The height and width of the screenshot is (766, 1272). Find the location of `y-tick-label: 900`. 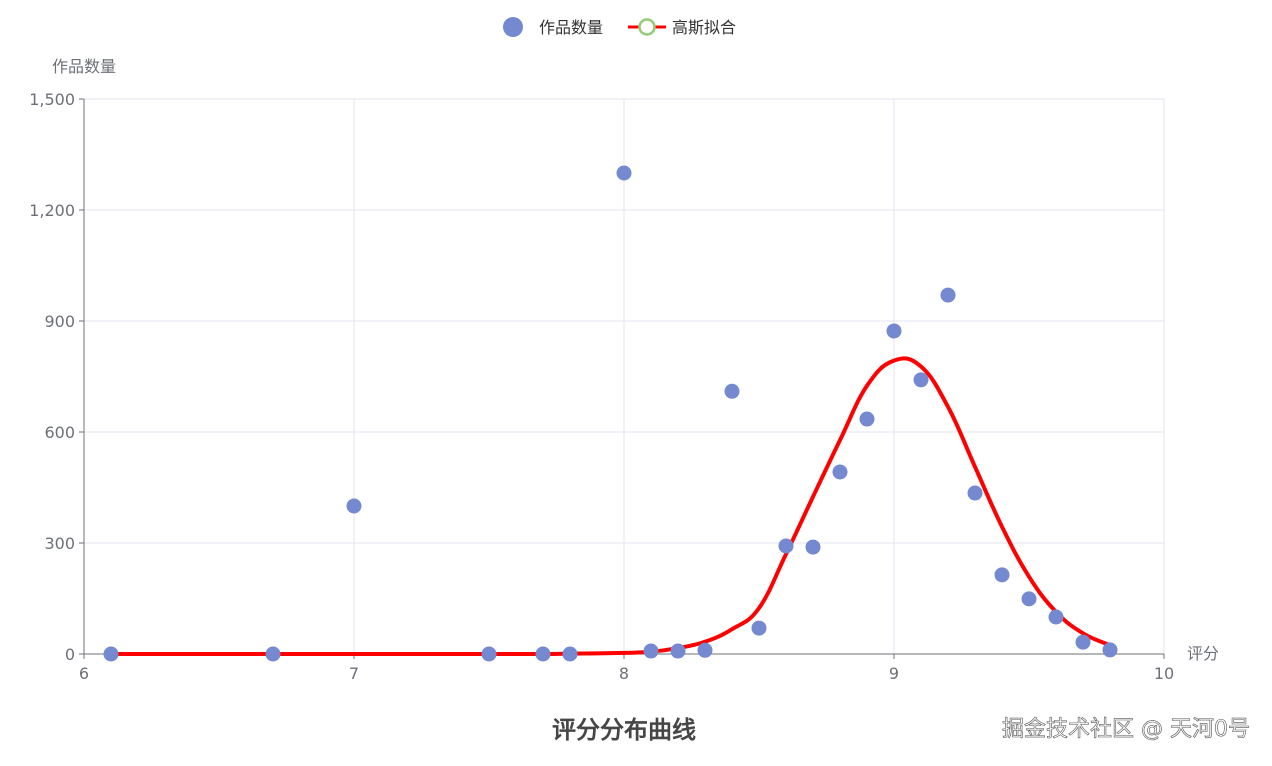

y-tick-label: 900 is located at coordinates (59, 321).